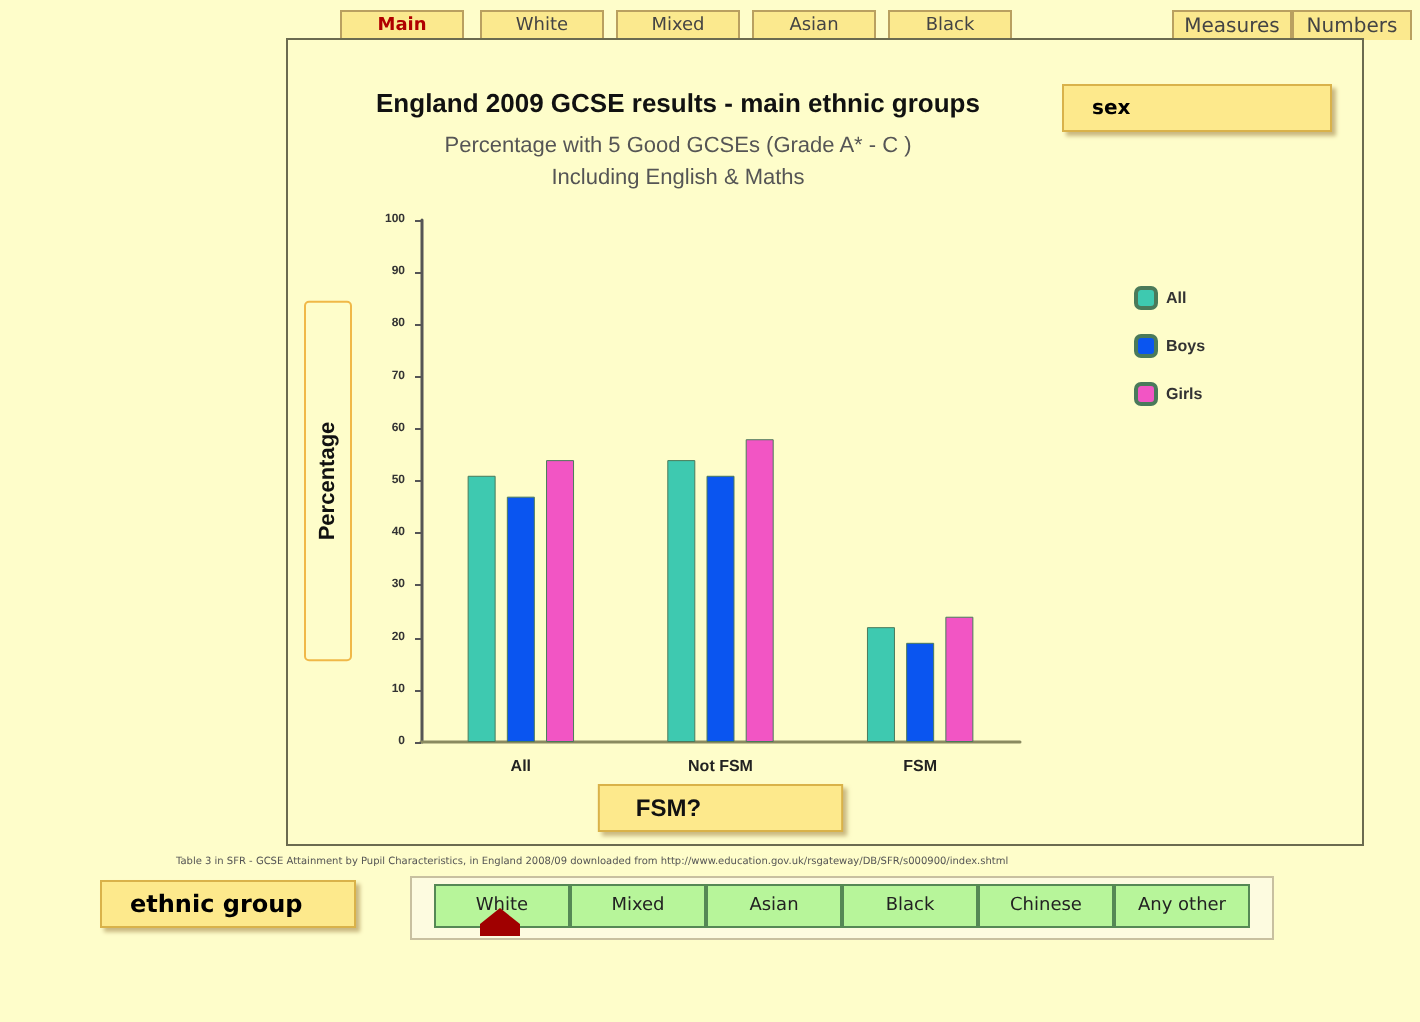 The image size is (1420, 1022). What do you see at coordinates (678, 103) in the screenshot?
I see `chart-title: England 2009 GCSE results - main ethnic groups` at bounding box center [678, 103].